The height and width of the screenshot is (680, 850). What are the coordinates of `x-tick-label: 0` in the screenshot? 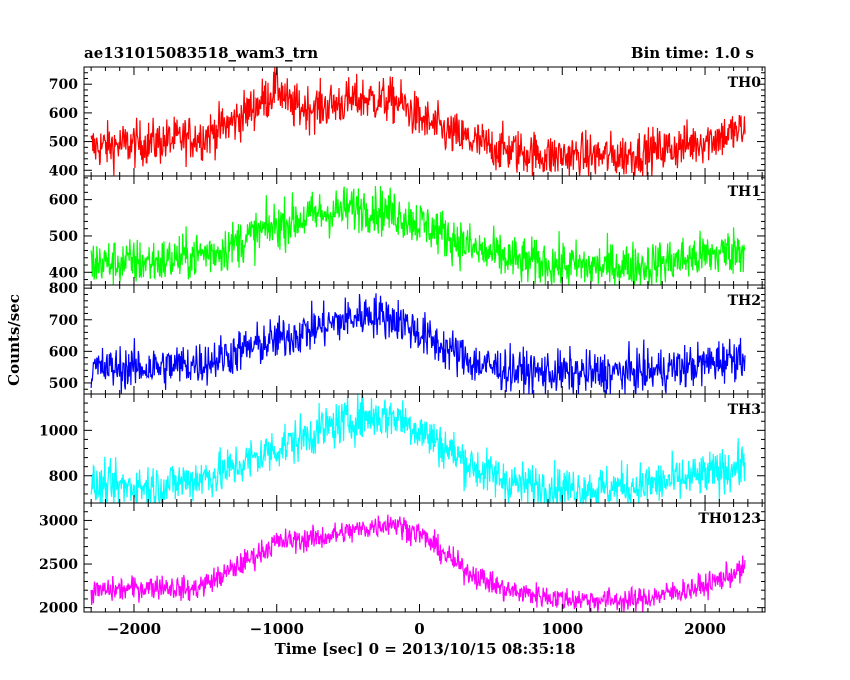 It's located at (419, 629).